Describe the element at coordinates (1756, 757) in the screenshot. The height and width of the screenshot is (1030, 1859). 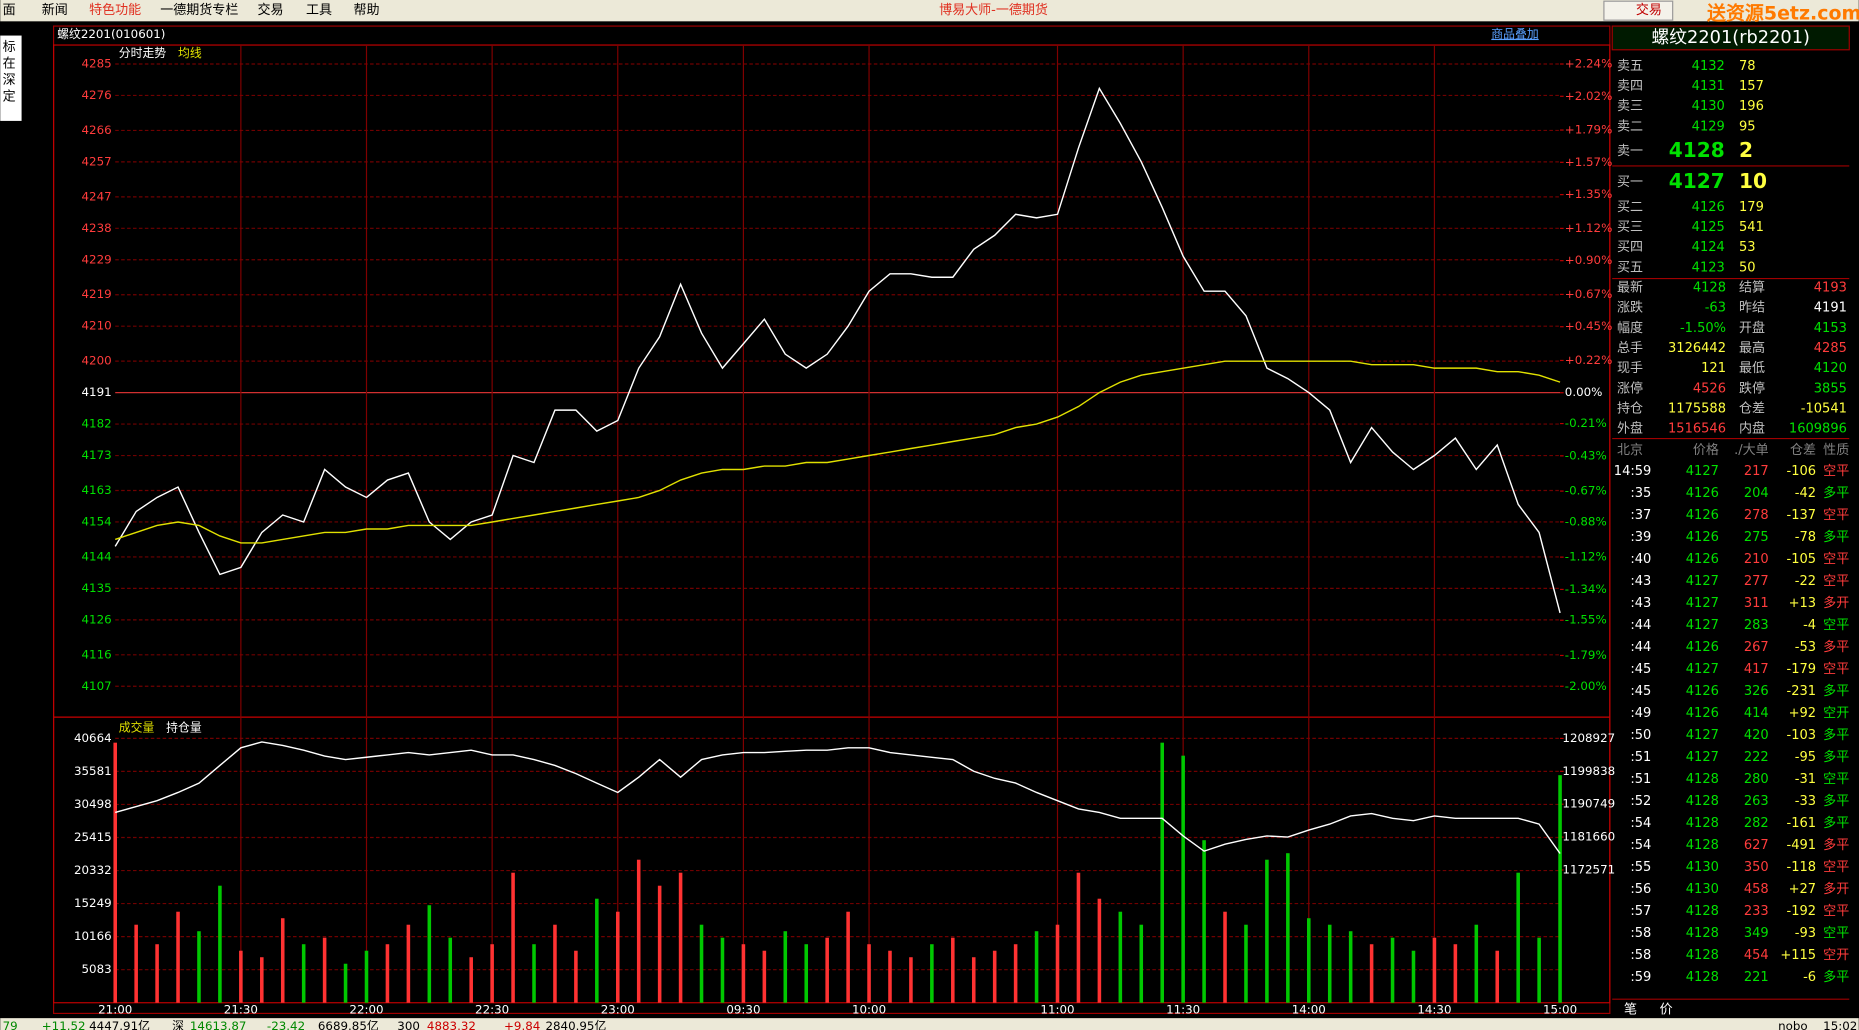
I see `list-cell: 222` at that location.